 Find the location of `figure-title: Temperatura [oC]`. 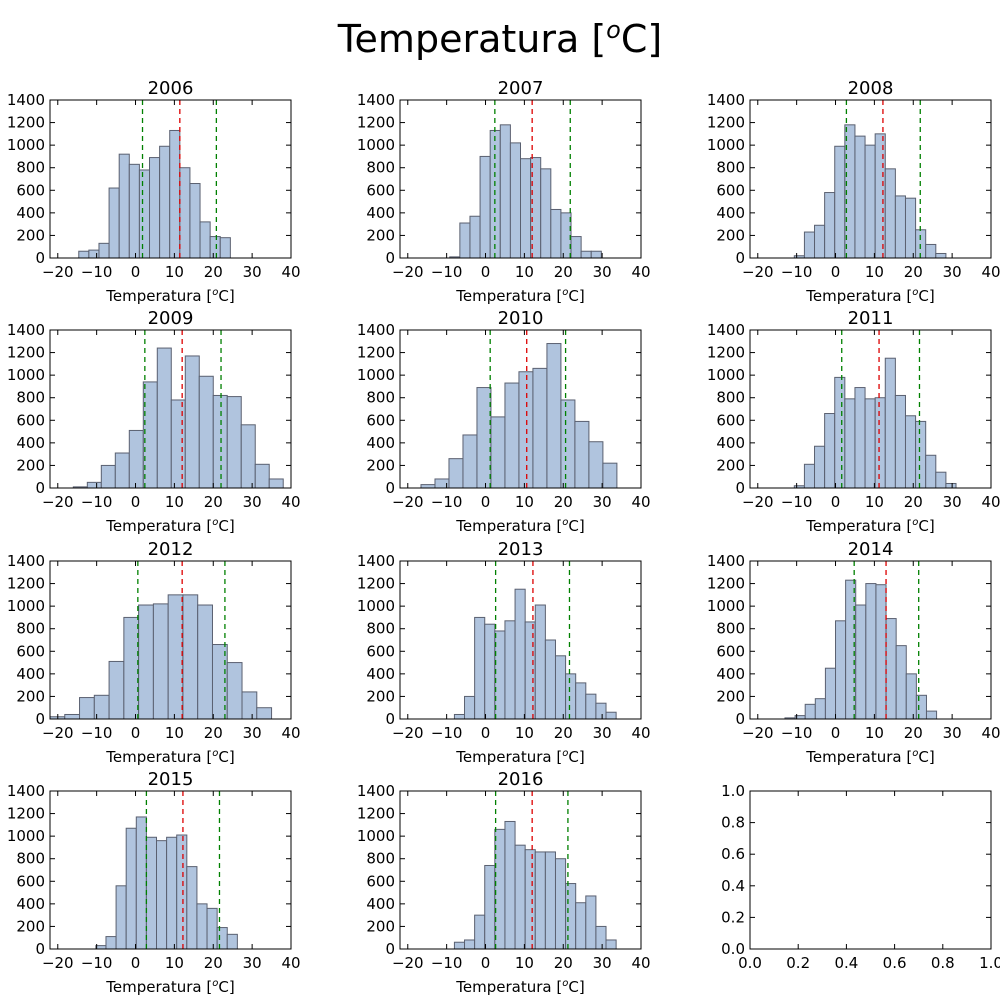

figure-title: Temperatura [oC] is located at coordinates (499, 38).